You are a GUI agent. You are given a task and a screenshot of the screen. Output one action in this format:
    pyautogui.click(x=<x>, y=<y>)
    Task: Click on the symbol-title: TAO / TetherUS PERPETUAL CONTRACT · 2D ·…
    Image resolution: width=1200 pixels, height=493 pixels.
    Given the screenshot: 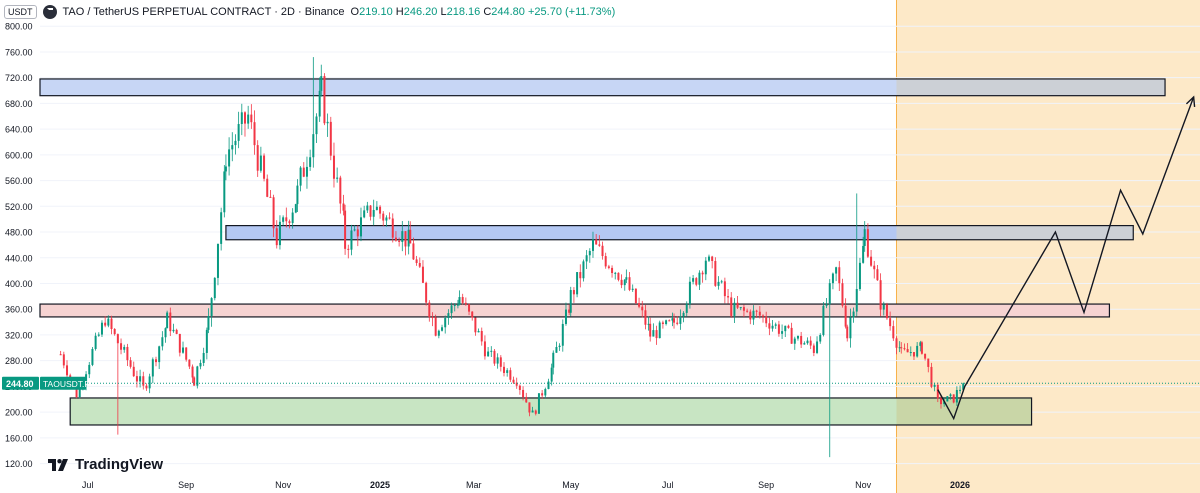 What is the action you would take?
    pyautogui.click(x=203, y=12)
    